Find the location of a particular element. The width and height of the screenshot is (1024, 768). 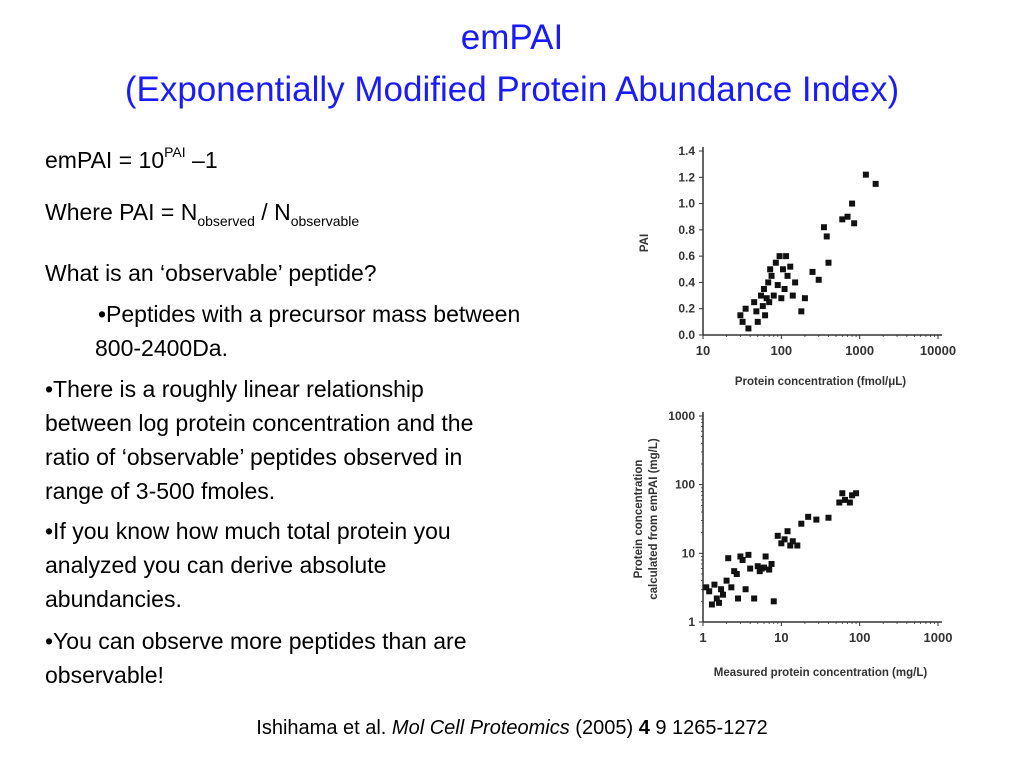

y-tick-label: 0.2 is located at coordinates (686, 309).